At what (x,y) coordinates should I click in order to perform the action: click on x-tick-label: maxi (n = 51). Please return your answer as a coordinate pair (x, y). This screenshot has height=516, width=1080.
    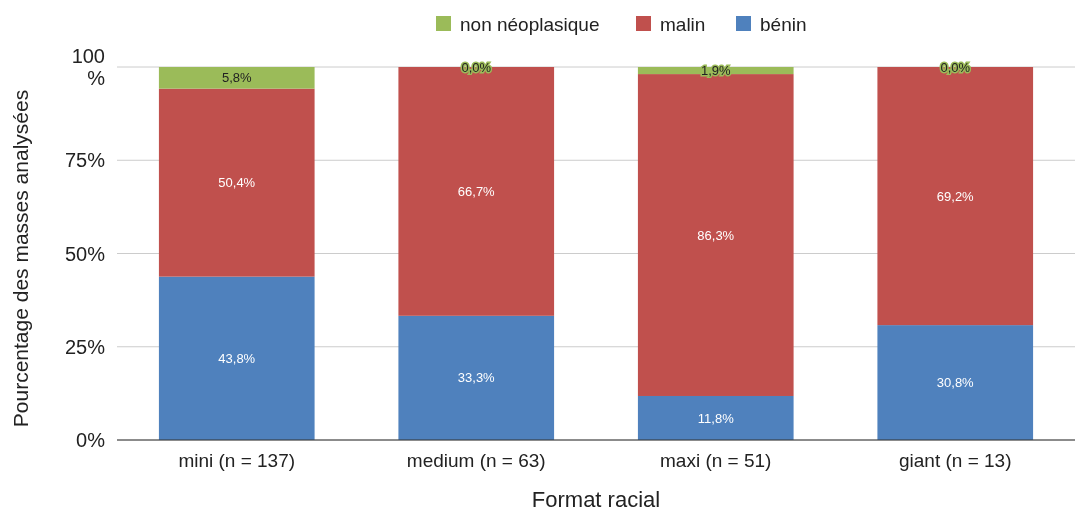
    Looking at the image, I should click on (716, 460).